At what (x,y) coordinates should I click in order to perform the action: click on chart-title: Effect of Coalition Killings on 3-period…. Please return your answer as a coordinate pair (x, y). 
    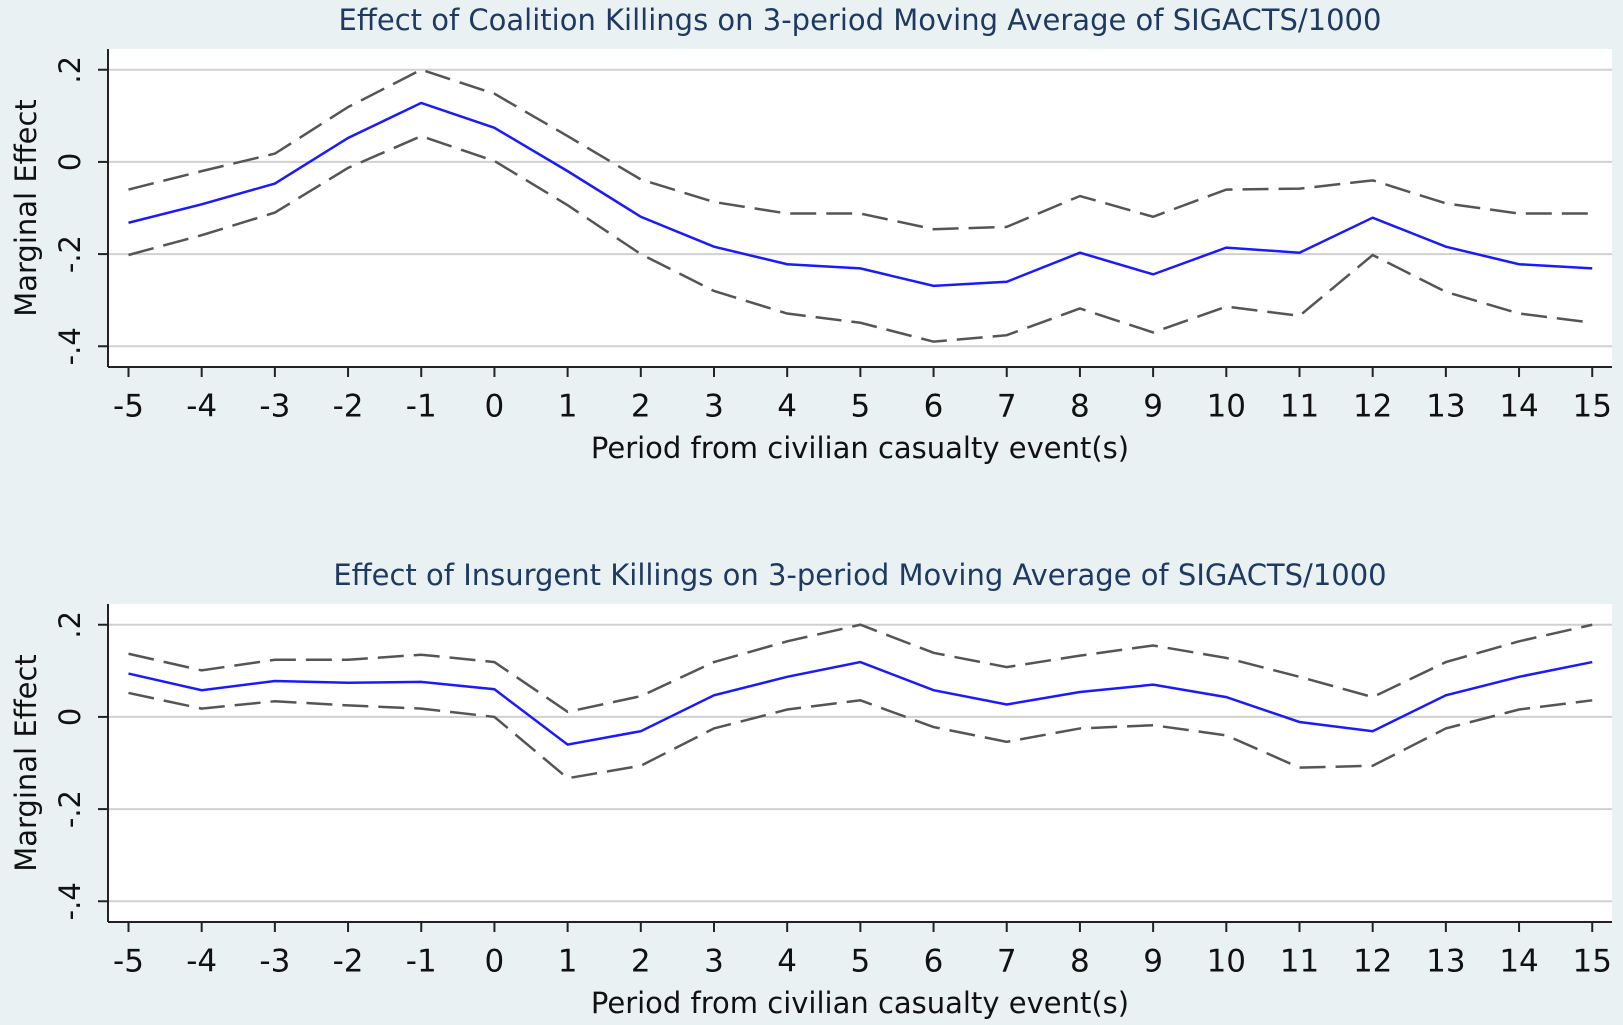
    Looking at the image, I should click on (860, 20).